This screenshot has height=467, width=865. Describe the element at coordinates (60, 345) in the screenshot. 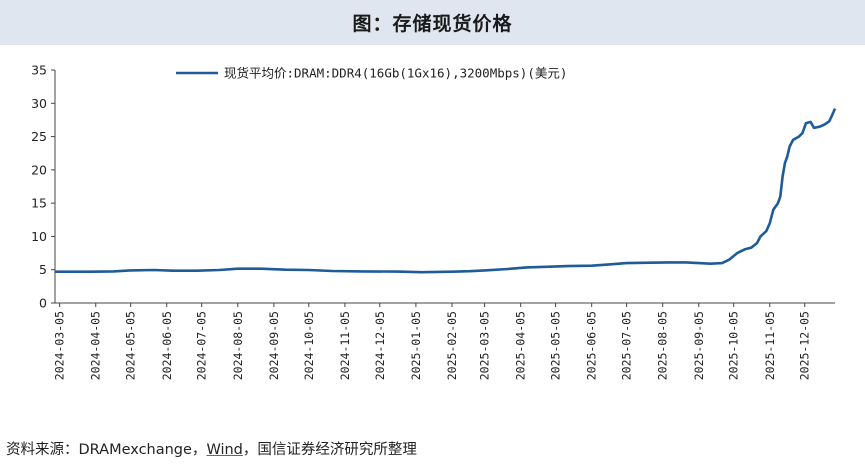

I see `x-tick-label: 2024-03-05` at that location.